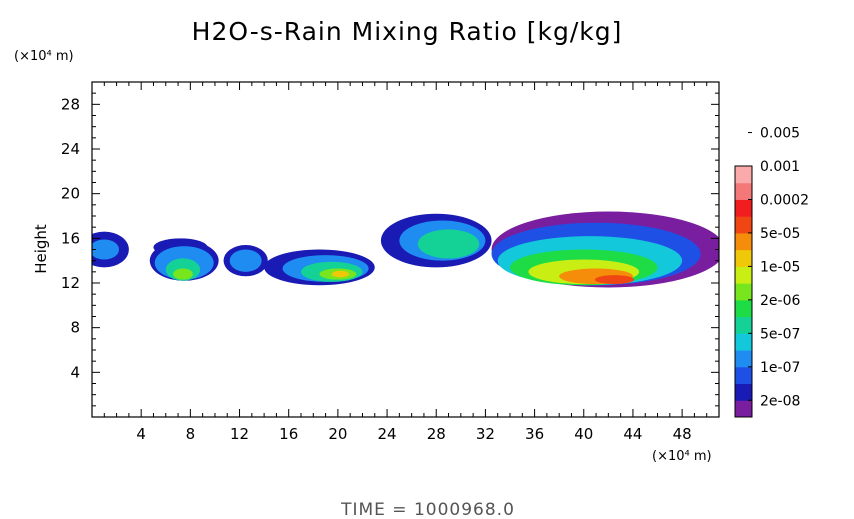 This screenshot has height=519, width=854. What do you see at coordinates (682, 456) in the screenshot?
I see `x-axis-unit: (×10⁴ m)` at bounding box center [682, 456].